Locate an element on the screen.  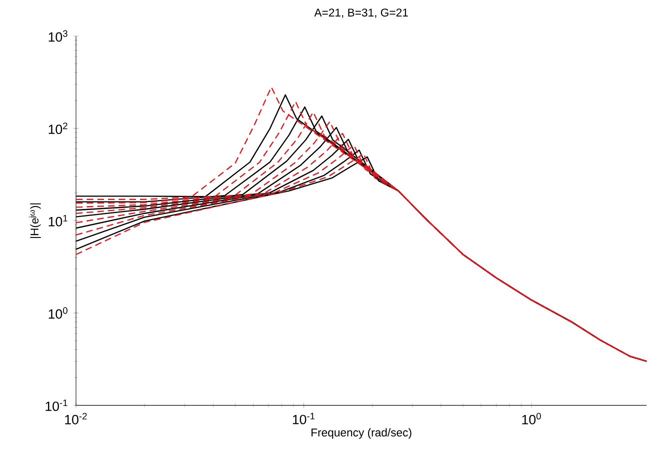
y-axis-title: |H(e$^{jω}$)| is located at coordinates (34, 220).